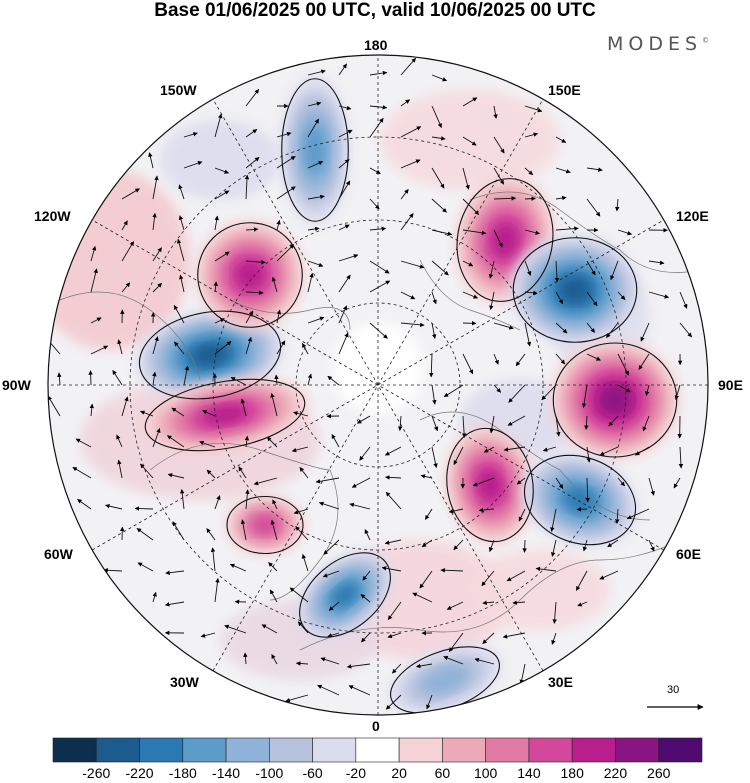 The height and width of the screenshot is (783, 750). I want to click on colorbar-tick-label: -20, so click(355, 773).